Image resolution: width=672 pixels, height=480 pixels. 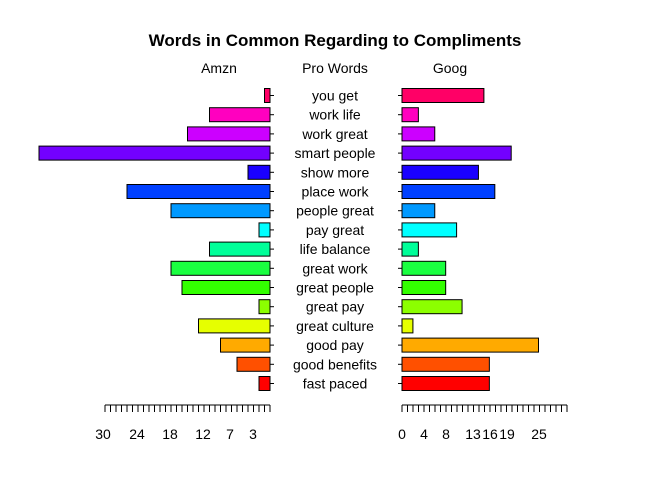 What do you see at coordinates (507, 434) in the screenshot?
I see `right-tick-label: 19` at bounding box center [507, 434].